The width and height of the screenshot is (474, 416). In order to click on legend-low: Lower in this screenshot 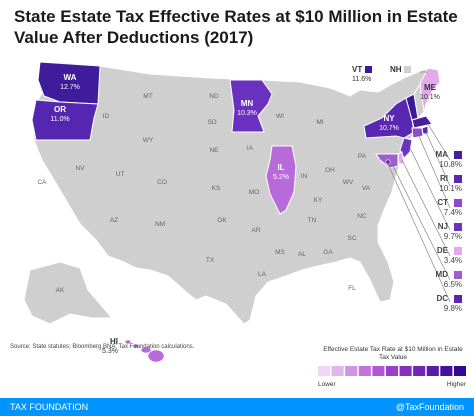, I will do `click(327, 384)`.